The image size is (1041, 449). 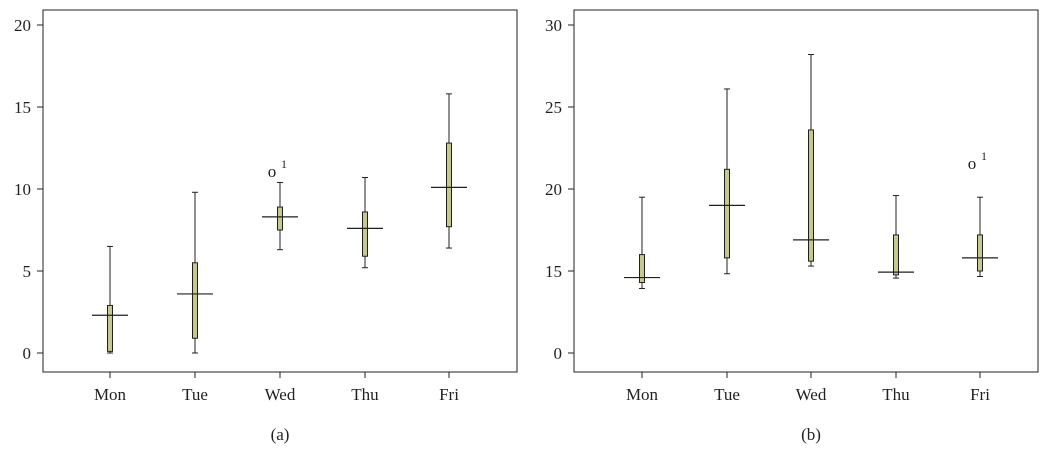 I want to click on panel-label: (a), so click(x=280, y=434).